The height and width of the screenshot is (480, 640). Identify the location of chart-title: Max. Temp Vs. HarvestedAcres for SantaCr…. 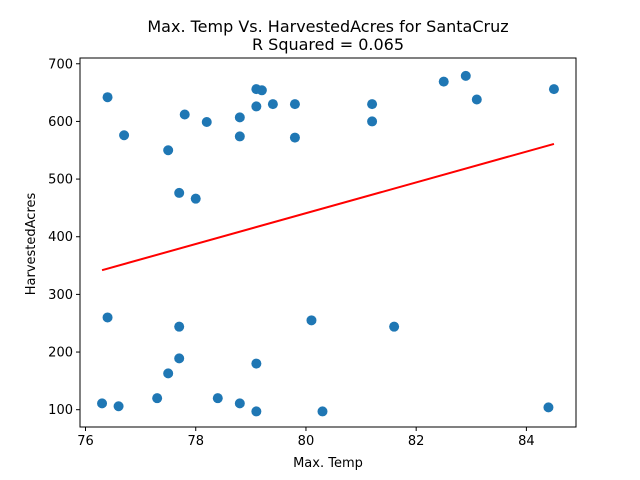
(327, 26).